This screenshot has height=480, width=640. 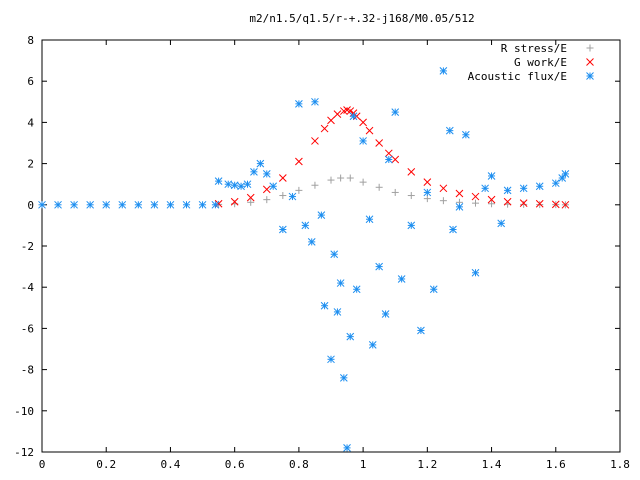 What do you see at coordinates (620, 464) in the screenshot?
I see `x-tick-label: 1.8` at bounding box center [620, 464].